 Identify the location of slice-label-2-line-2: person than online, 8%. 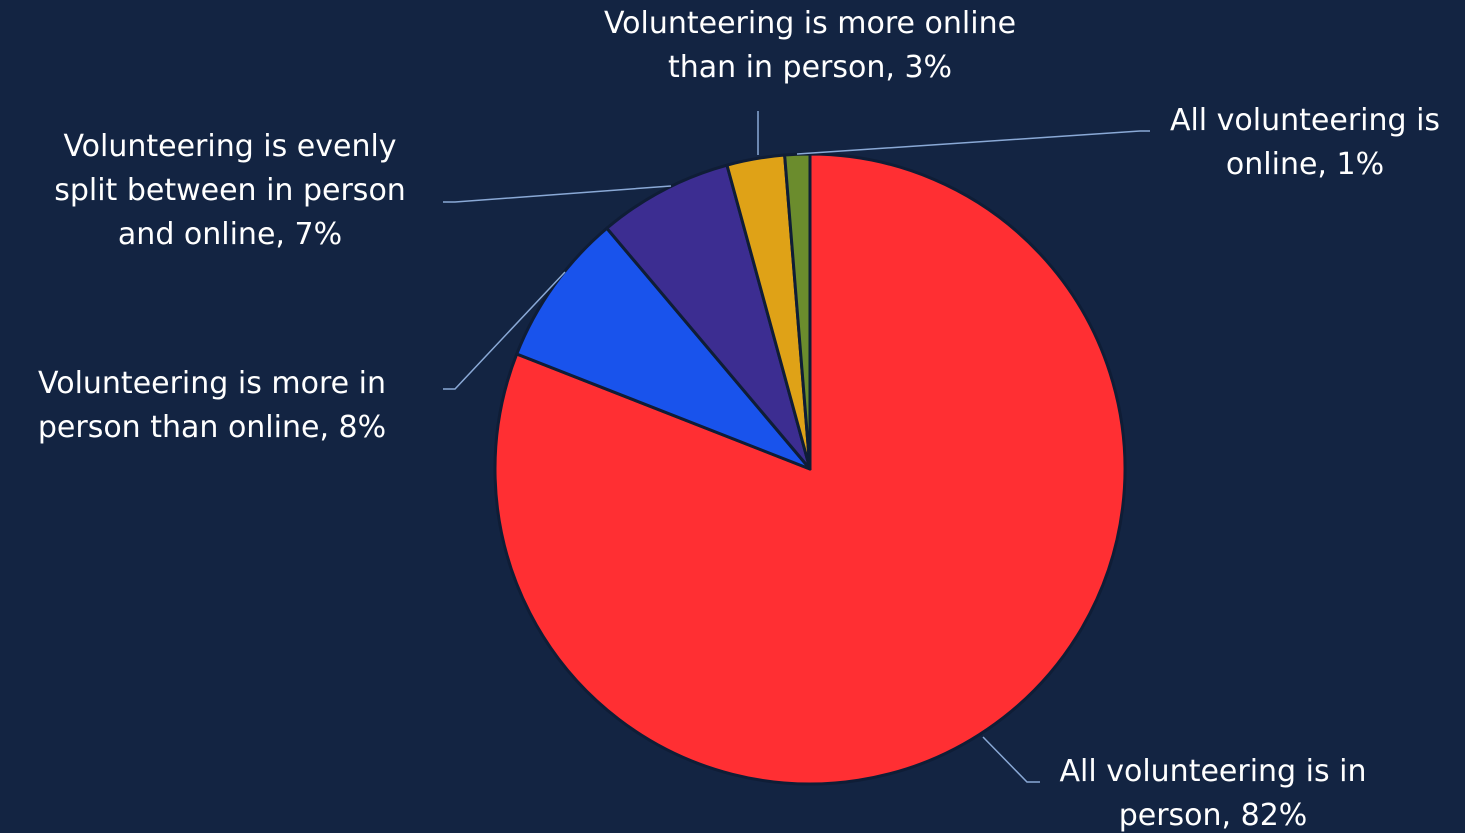
(212, 427).